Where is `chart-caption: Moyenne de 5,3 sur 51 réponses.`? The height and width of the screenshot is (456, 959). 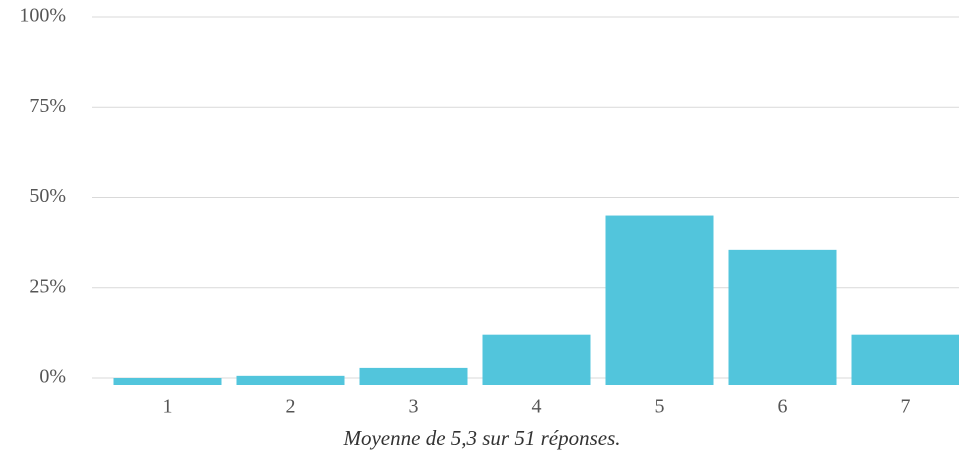
chart-caption: Moyenne de 5,3 sur 51 réponses. is located at coordinates (481, 438).